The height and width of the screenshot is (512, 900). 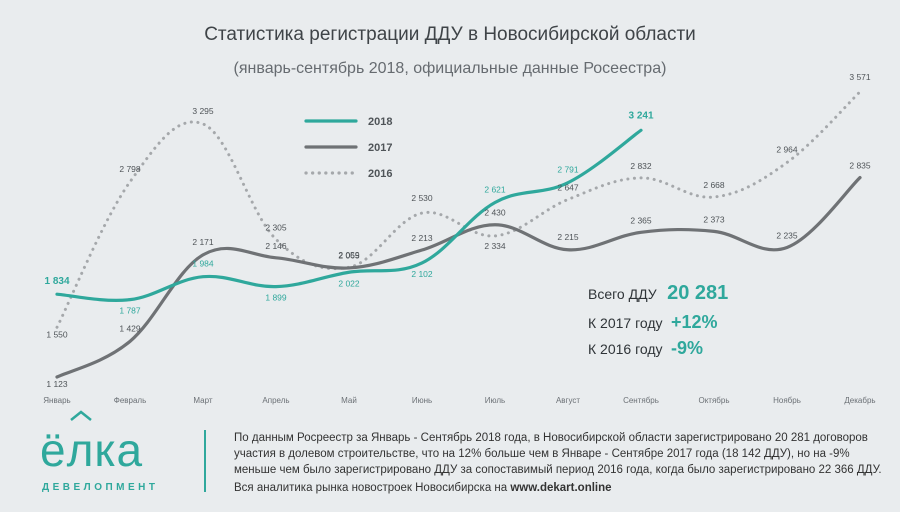 I want to click on data-label-2016: 3 571, so click(x=860, y=77).